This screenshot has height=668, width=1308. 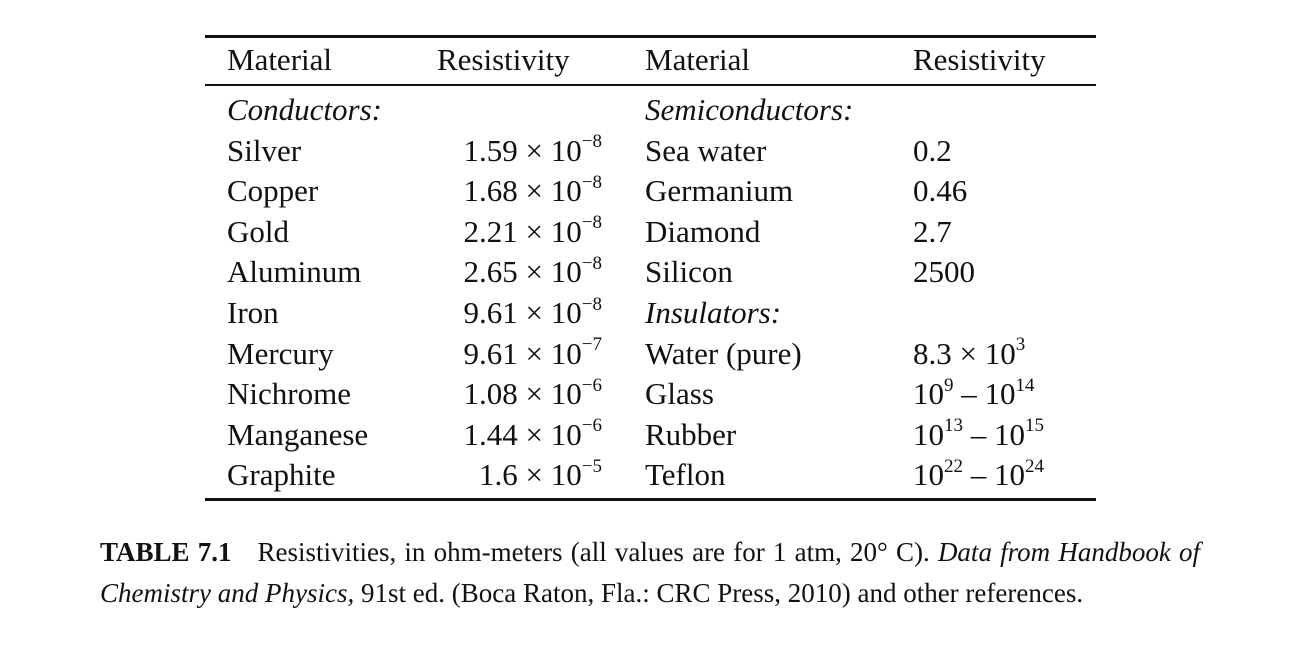 I want to click on resistivity-base: 8.3 × 10, so click(x=964, y=353).